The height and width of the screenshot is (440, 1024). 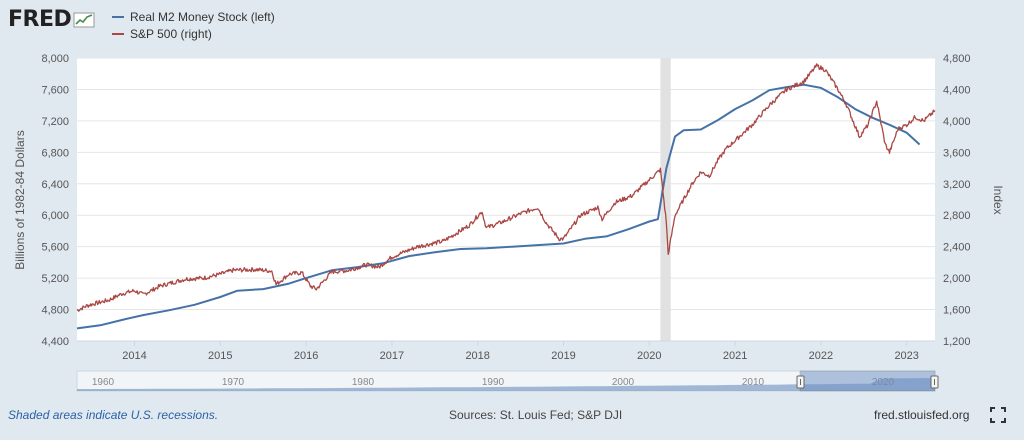 I want to click on legend-label-real-m2: Real M2 Money Stock (left), so click(x=202, y=17).